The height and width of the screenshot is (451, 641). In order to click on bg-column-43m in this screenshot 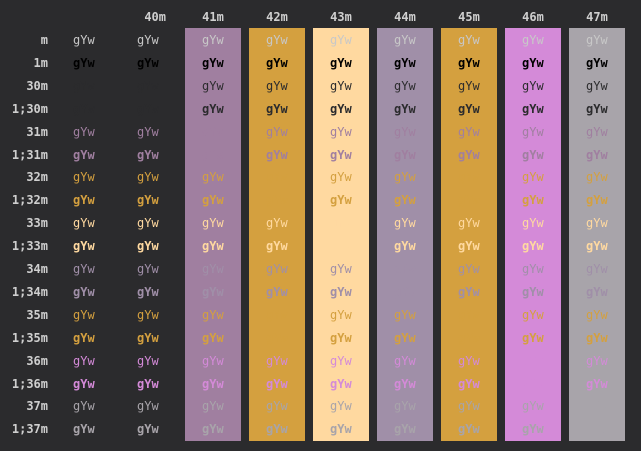, I will do `click(341, 234)`.